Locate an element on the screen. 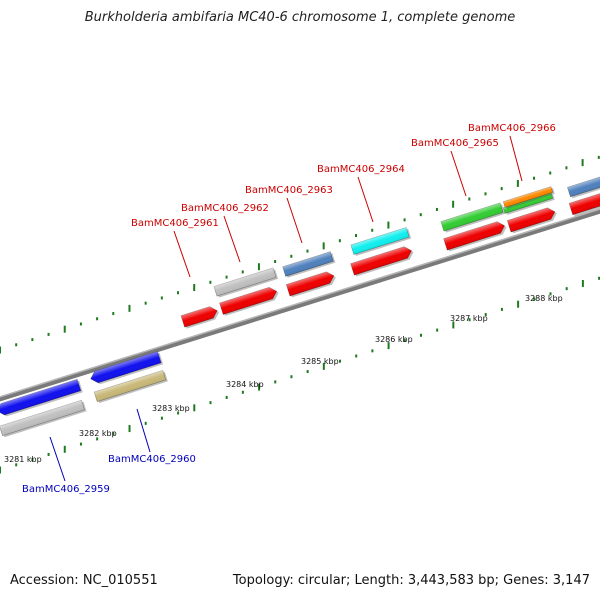 The height and width of the screenshot is (600, 600). cds-2963-gloss is located at coordinates (310, 283).